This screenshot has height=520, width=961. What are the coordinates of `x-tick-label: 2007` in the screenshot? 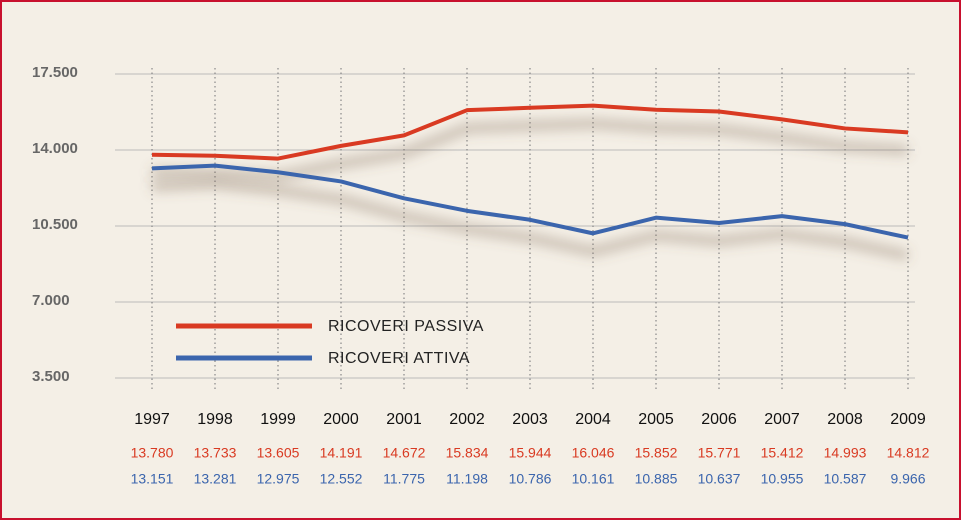 It's located at (782, 419).